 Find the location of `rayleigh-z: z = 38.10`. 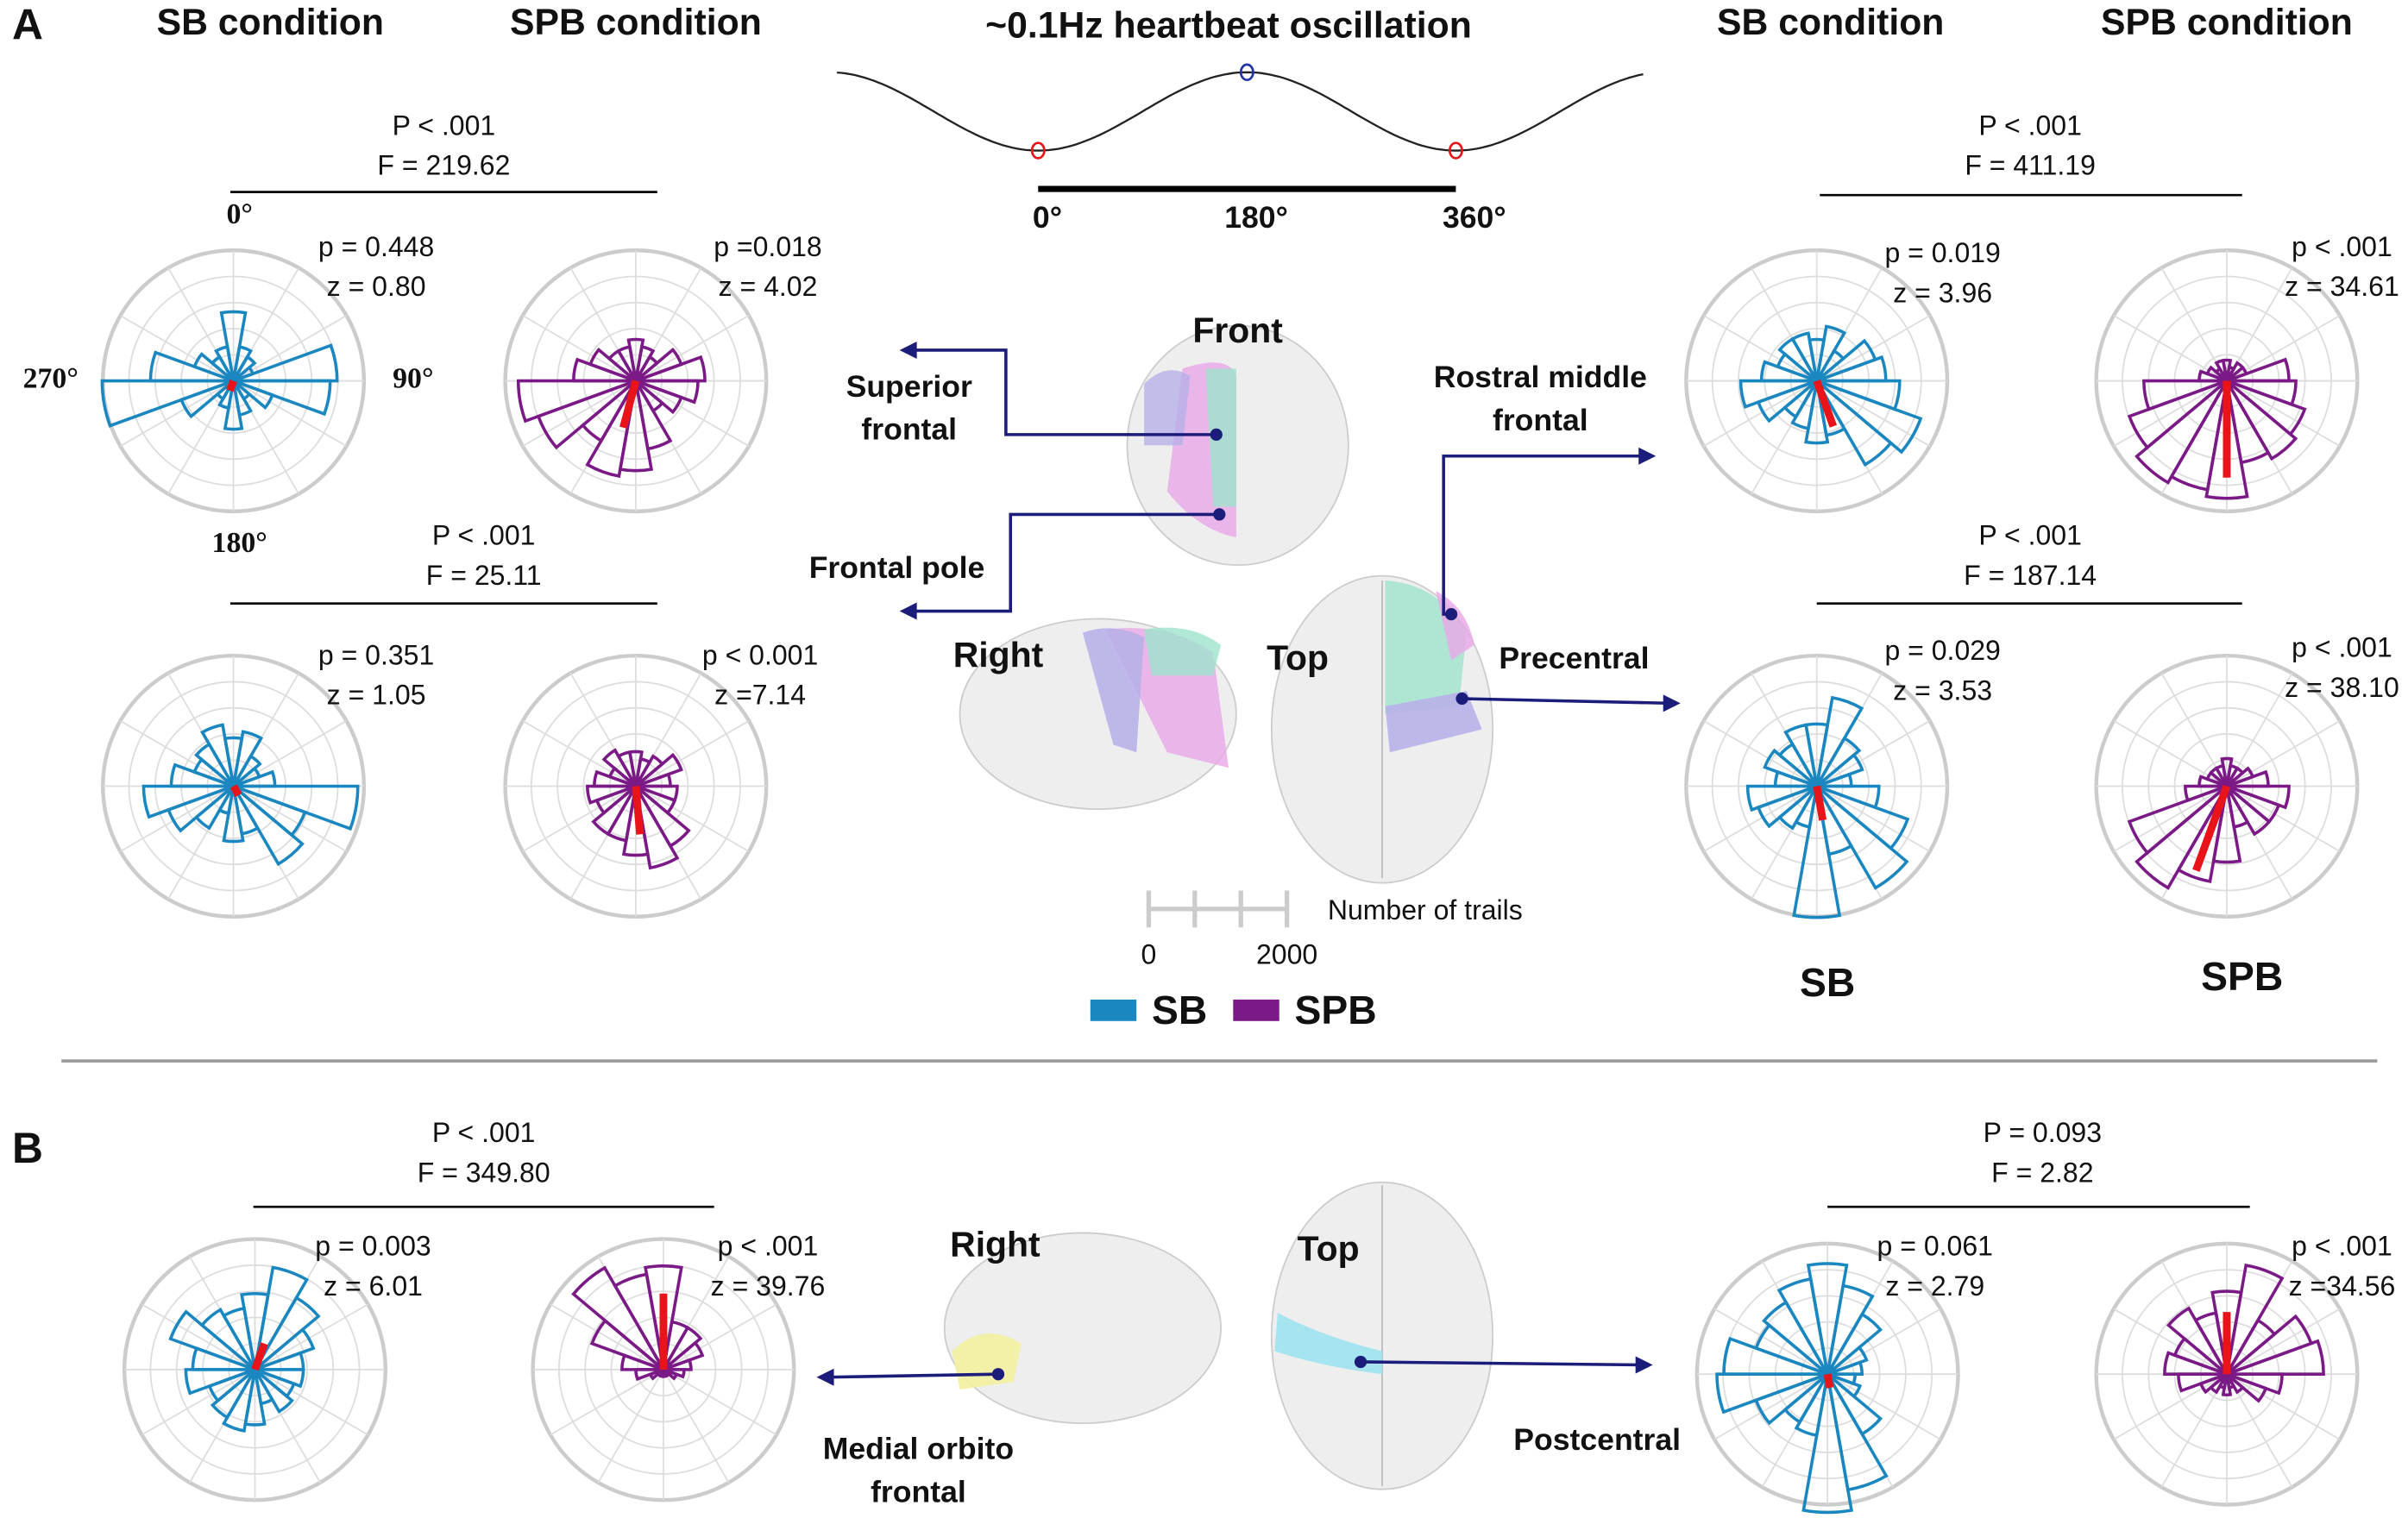

rayleigh-z: z = 38.10 is located at coordinates (2342, 687).